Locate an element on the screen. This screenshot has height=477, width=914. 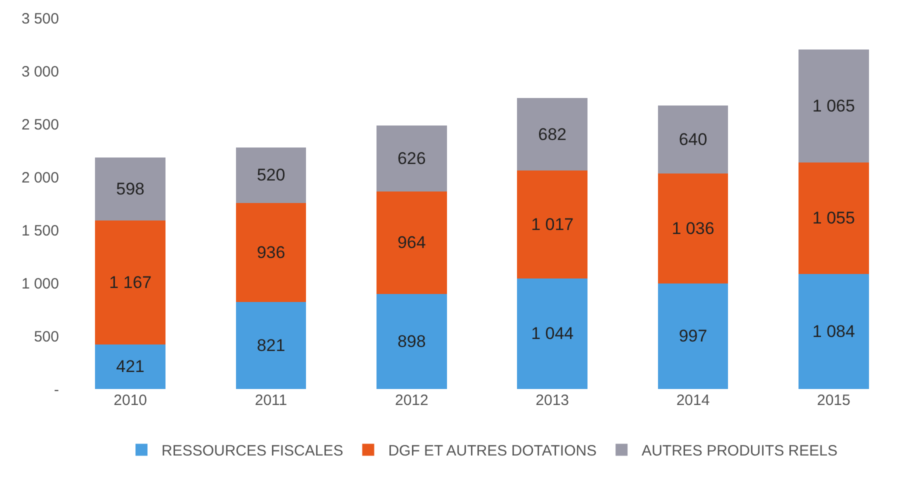
y-tick-label: 500 is located at coordinates (46, 337).